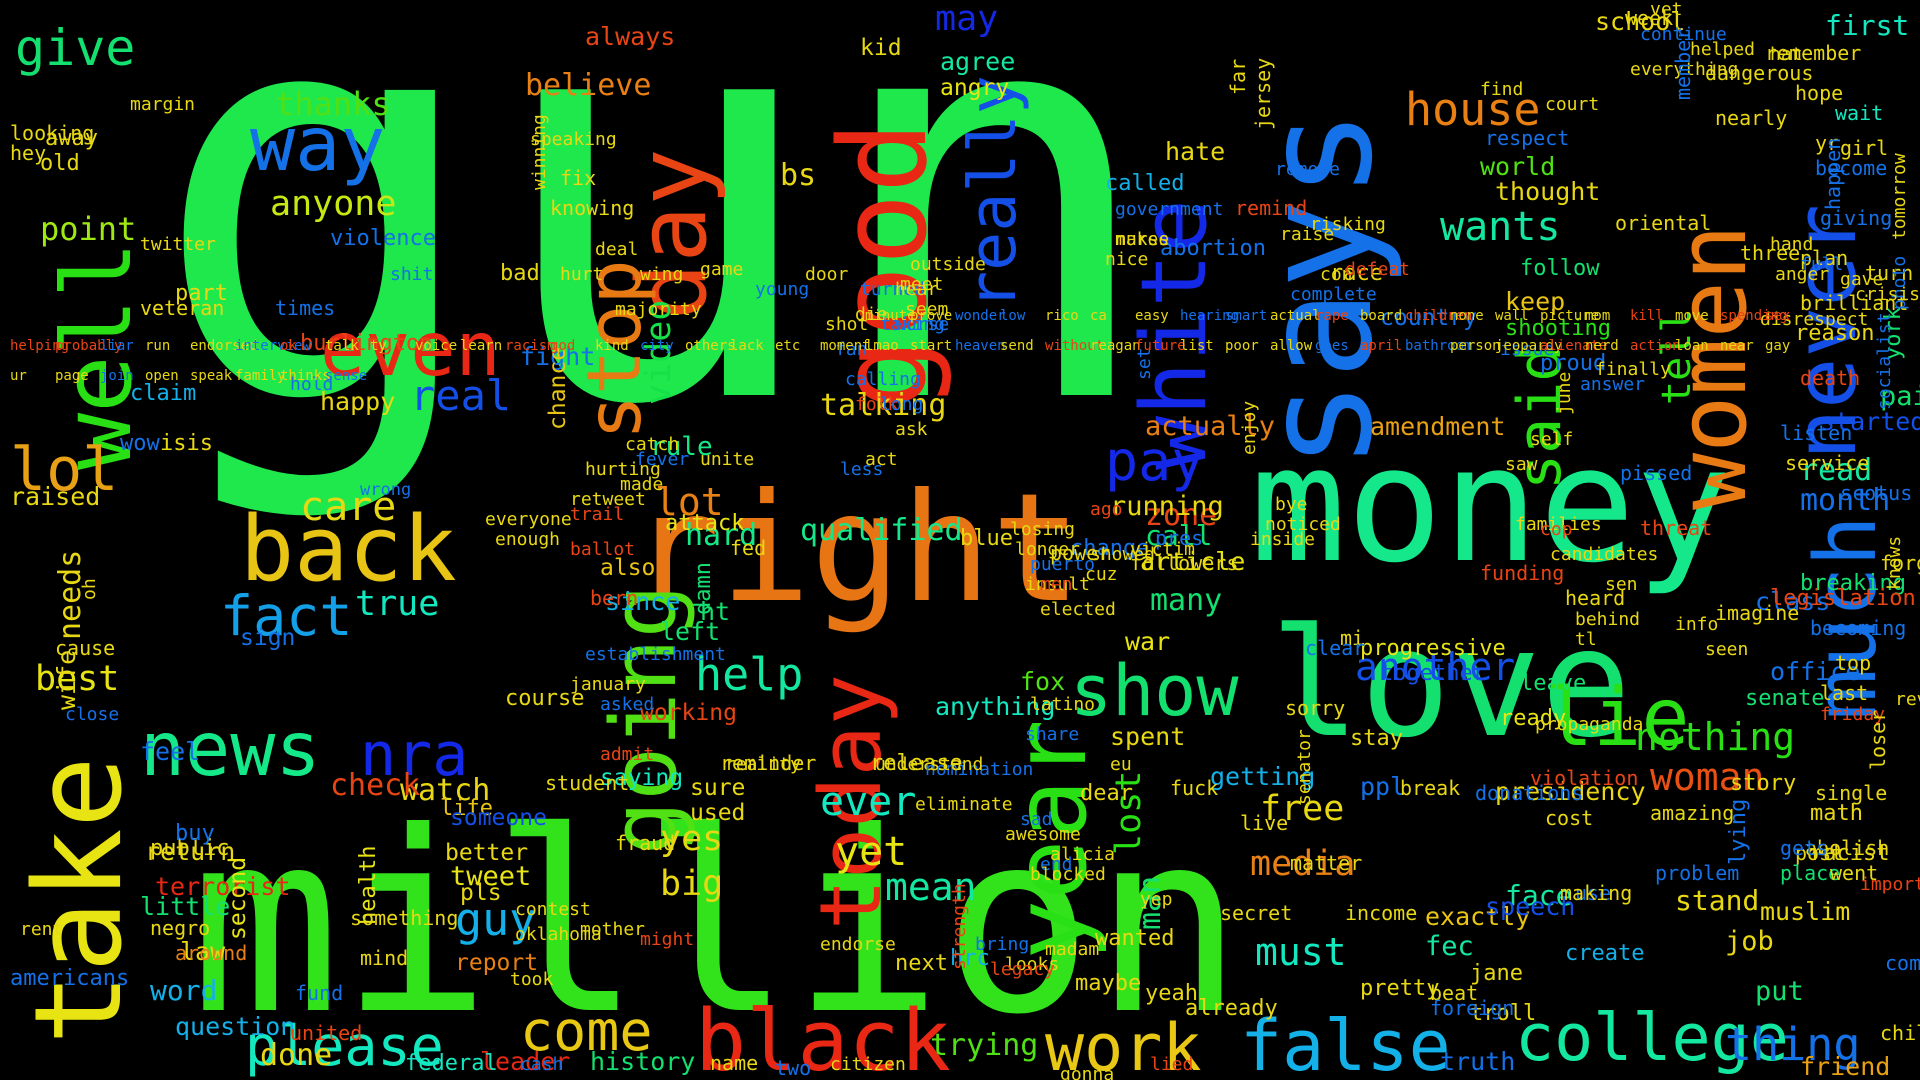 The image size is (1920, 1080). What do you see at coordinates (1335, 648) in the screenshot?
I see `word-clear: clear` at bounding box center [1335, 648].